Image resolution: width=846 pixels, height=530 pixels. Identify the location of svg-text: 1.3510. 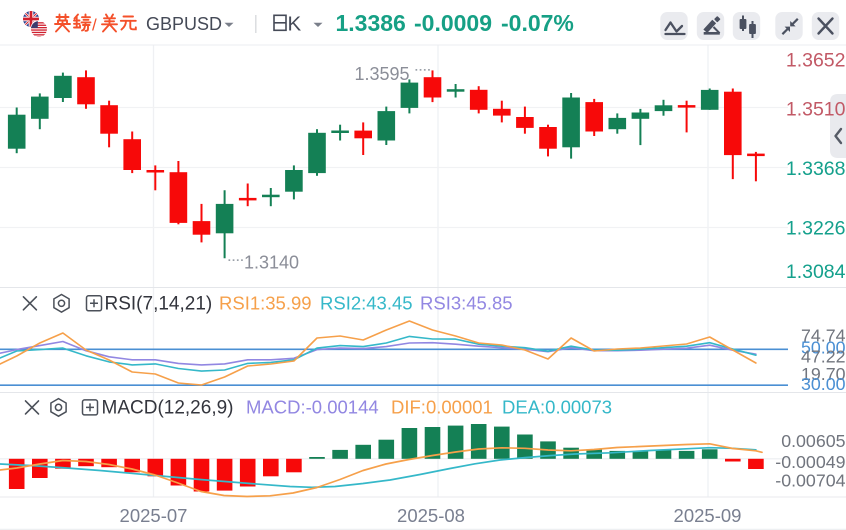
(816, 109).